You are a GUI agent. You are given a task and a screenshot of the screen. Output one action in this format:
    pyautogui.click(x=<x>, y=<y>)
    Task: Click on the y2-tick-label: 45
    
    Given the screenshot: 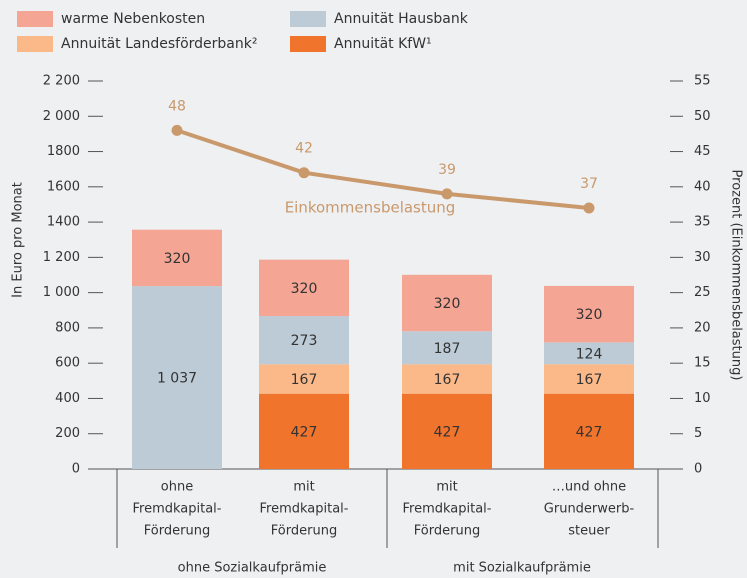 What is the action you would take?
    pyautogui.click(x=702, y=151)
    